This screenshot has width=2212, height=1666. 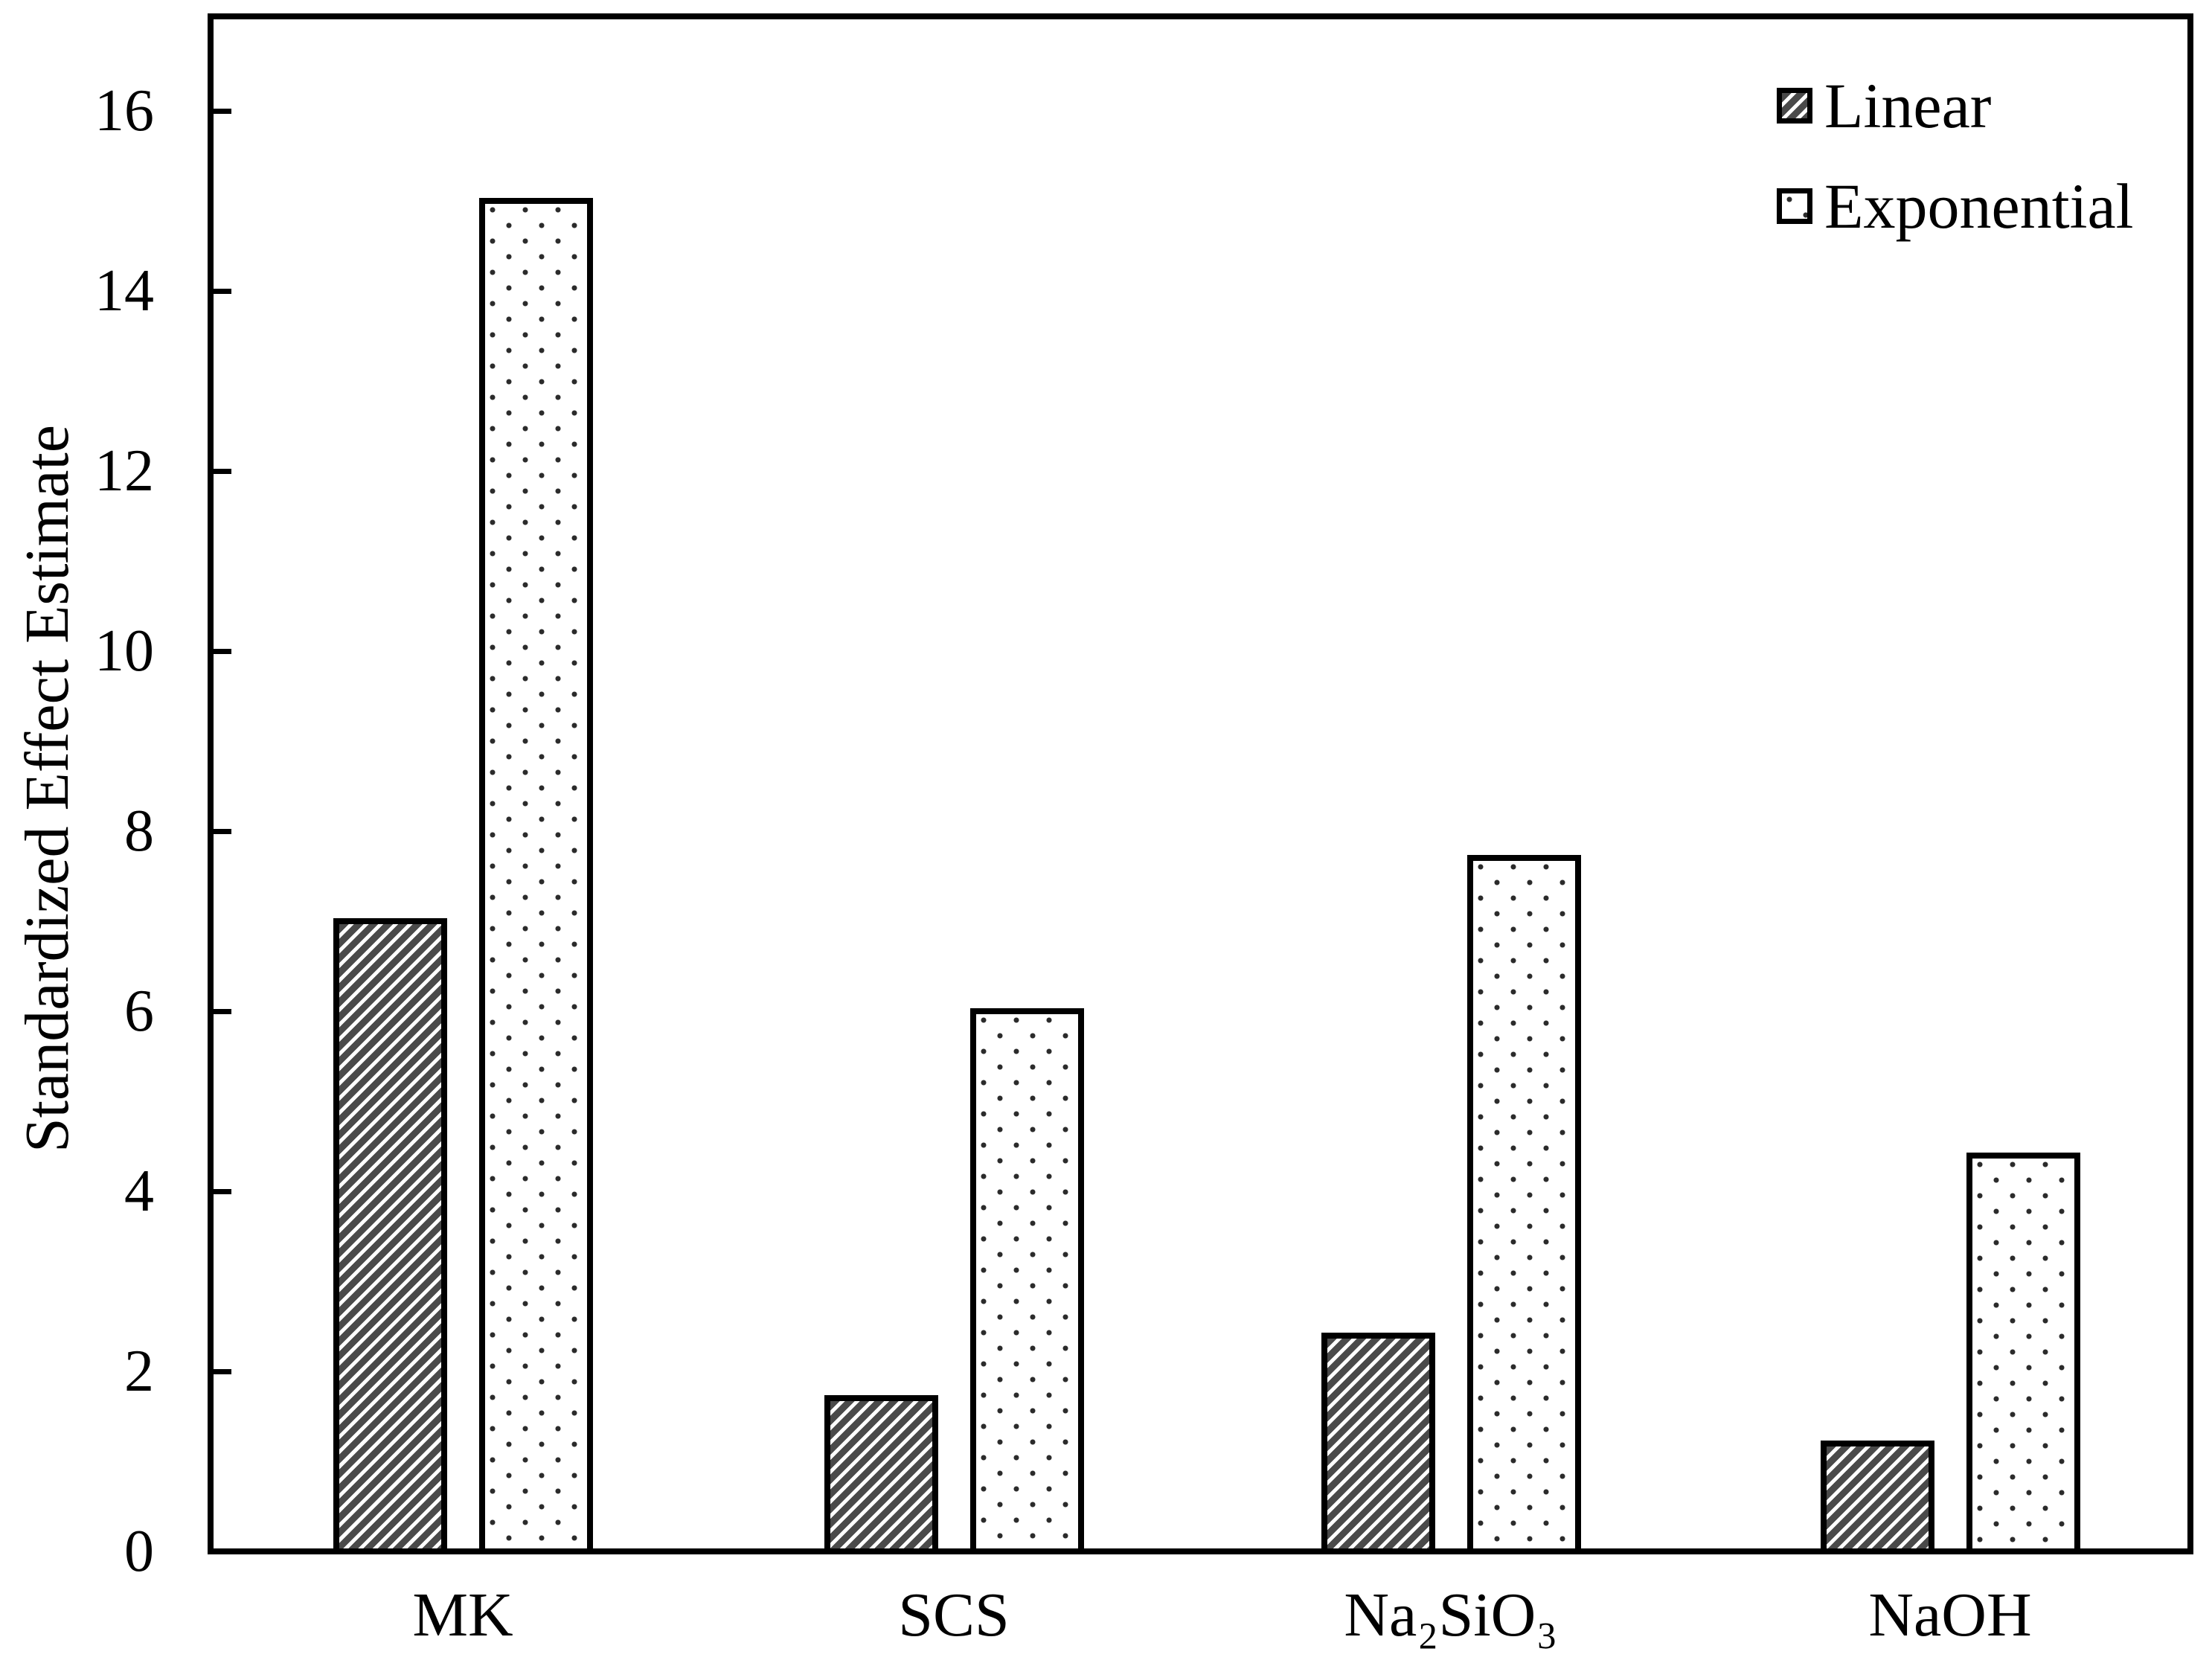 I want to click on y-tick-label: 16, so click(x=124, y=111).